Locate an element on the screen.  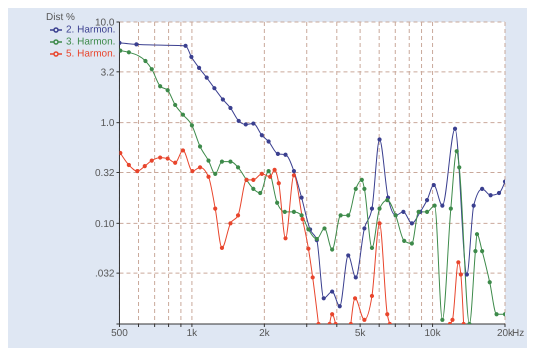
x-tick-label: 20k is located at coordinates (505, 334).